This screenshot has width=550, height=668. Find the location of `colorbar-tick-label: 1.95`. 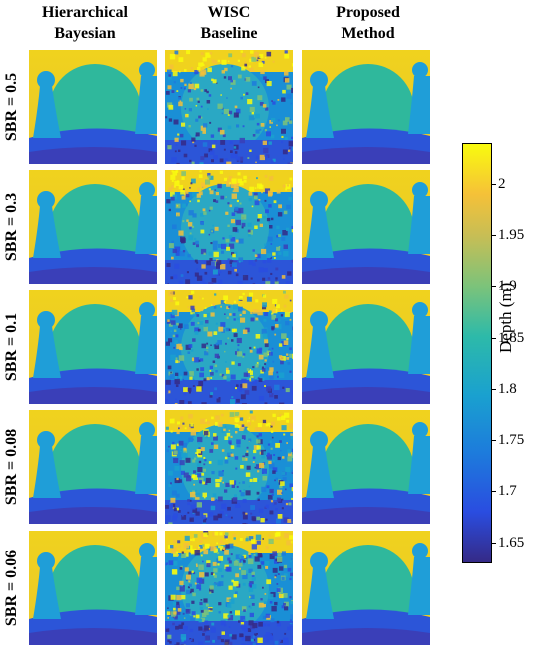

colorbar-tick-label: 1.95 is located at coordinates (511, 235).